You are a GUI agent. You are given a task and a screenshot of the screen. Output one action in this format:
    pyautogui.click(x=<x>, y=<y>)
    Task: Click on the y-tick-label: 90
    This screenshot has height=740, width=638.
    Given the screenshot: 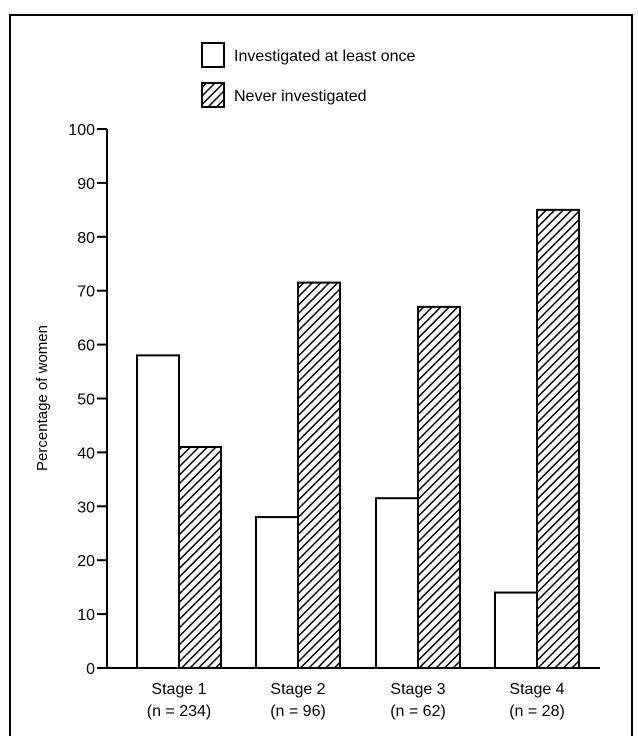 What is the action you would take?
    pyautogui.click(x=86, y=184)
    